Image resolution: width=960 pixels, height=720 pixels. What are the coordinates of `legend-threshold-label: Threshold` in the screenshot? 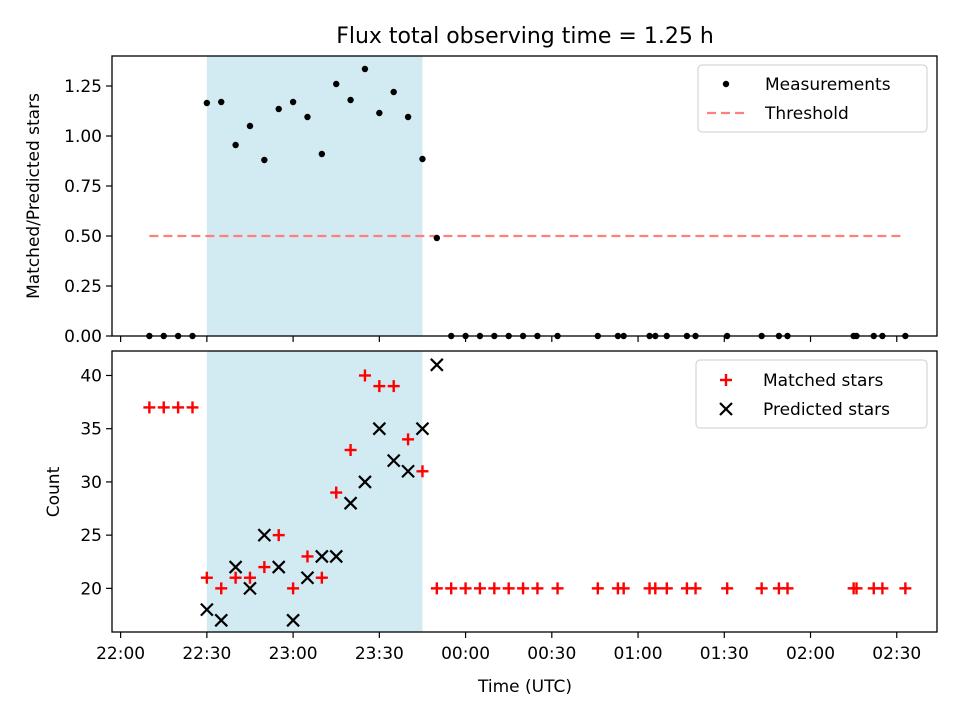 It's located at (806, 114).